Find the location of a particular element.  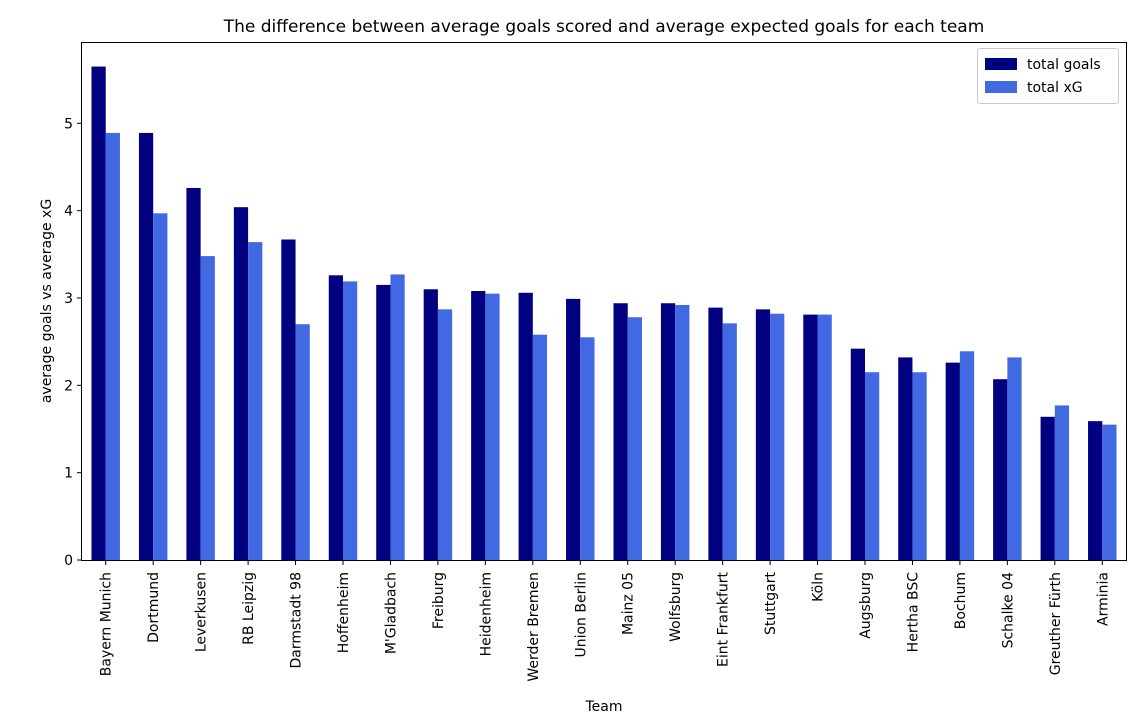

y-tick-label: 5 is located at coordinates (68, 124).